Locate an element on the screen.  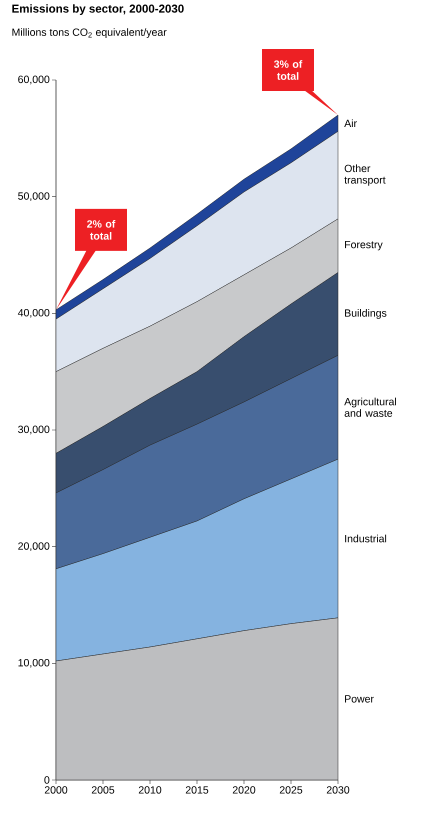
x-tick-label: 2010 is located at coordinates (150, 790).